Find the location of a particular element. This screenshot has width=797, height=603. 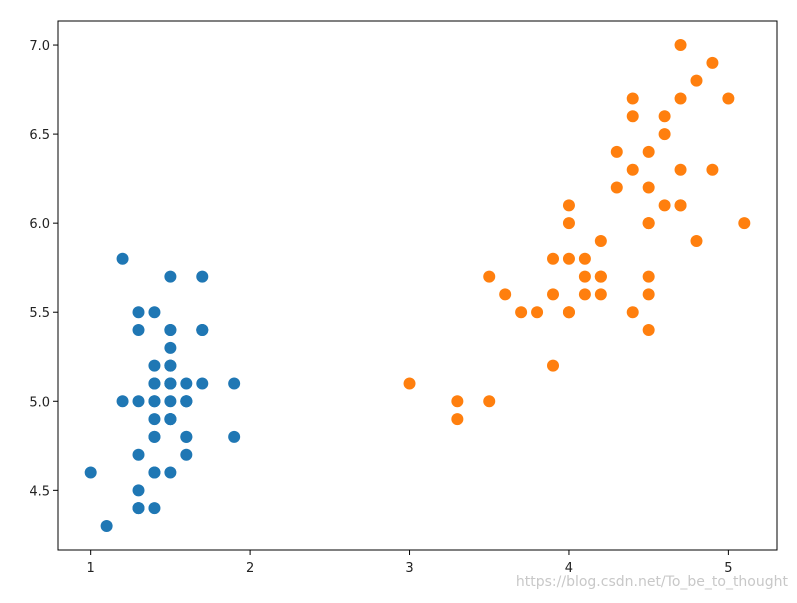

y-tick-label: 7.0 is located at coordinates (39, 46).